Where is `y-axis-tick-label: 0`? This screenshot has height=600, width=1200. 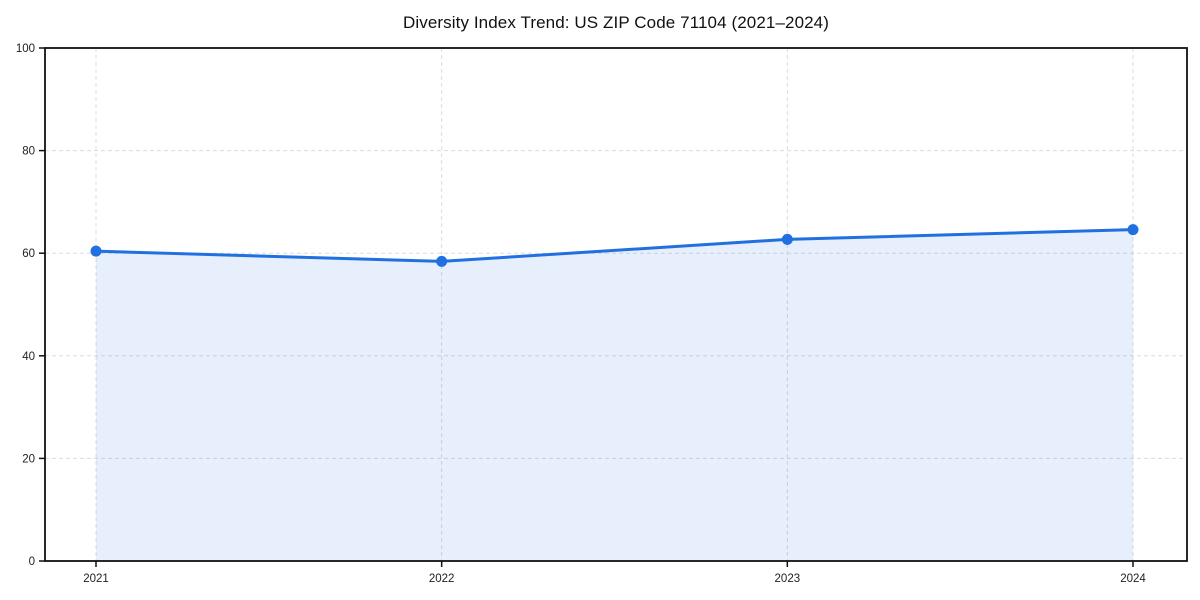
y-axis-tick-label: 0 is located at coordinates (32, 562).